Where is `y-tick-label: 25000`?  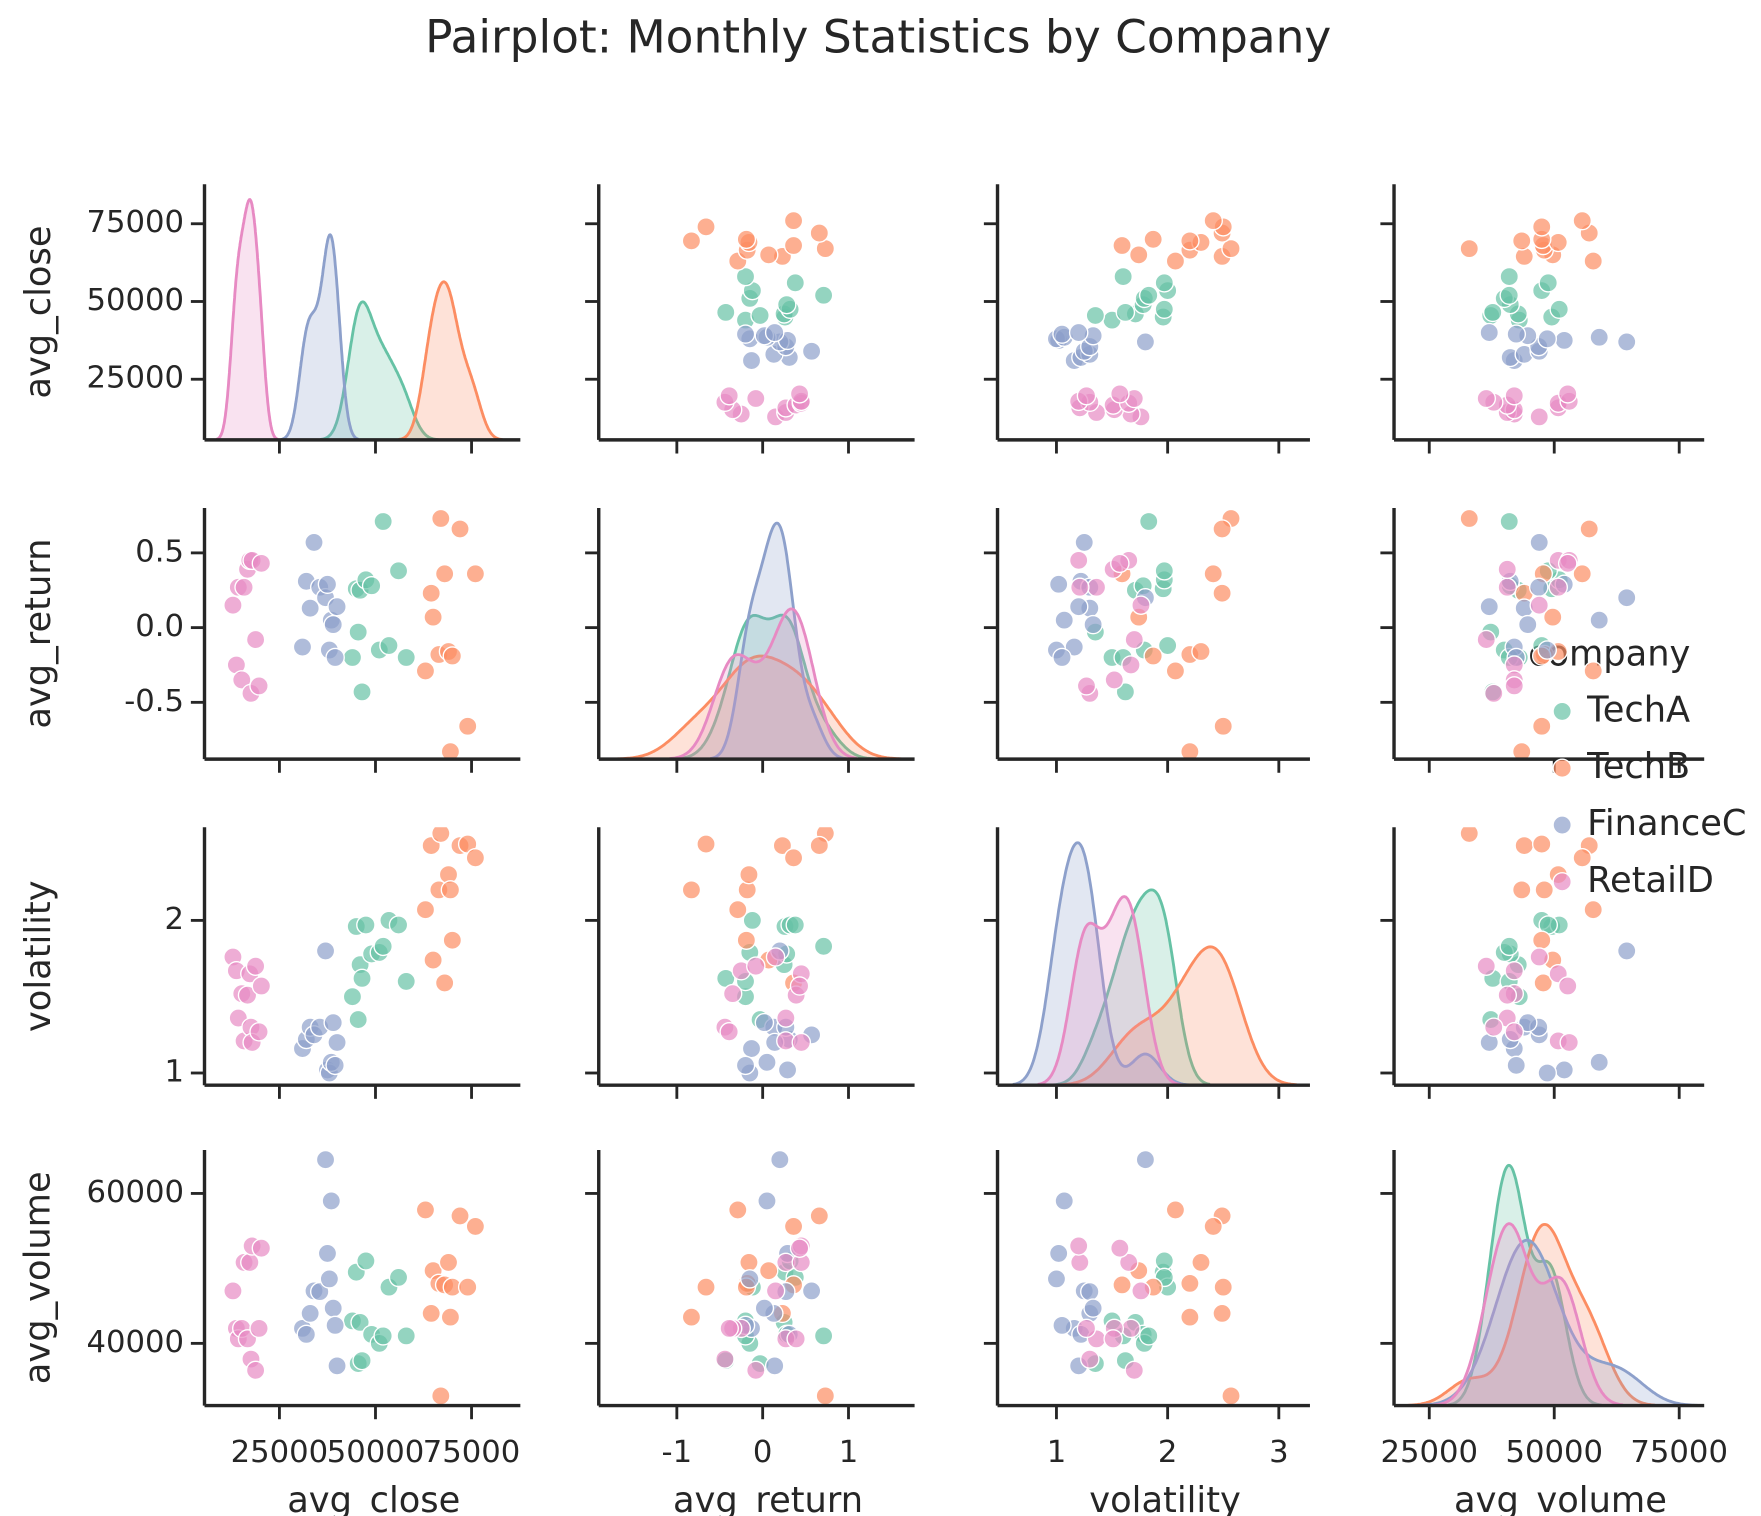
y-tick-label: 25000 is located at coordinates (136, 378).